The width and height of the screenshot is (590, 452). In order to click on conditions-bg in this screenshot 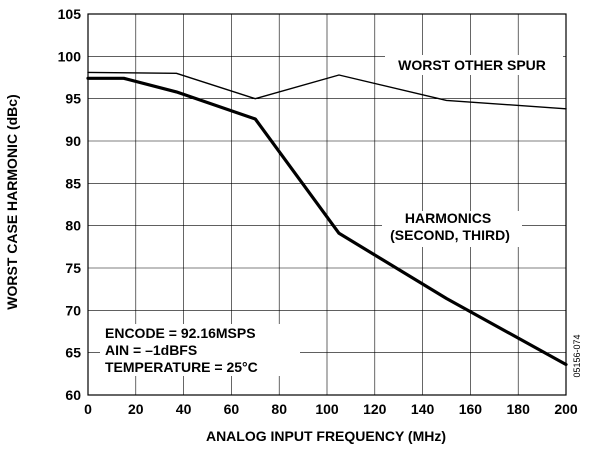, I will do `click(200, 350)`.